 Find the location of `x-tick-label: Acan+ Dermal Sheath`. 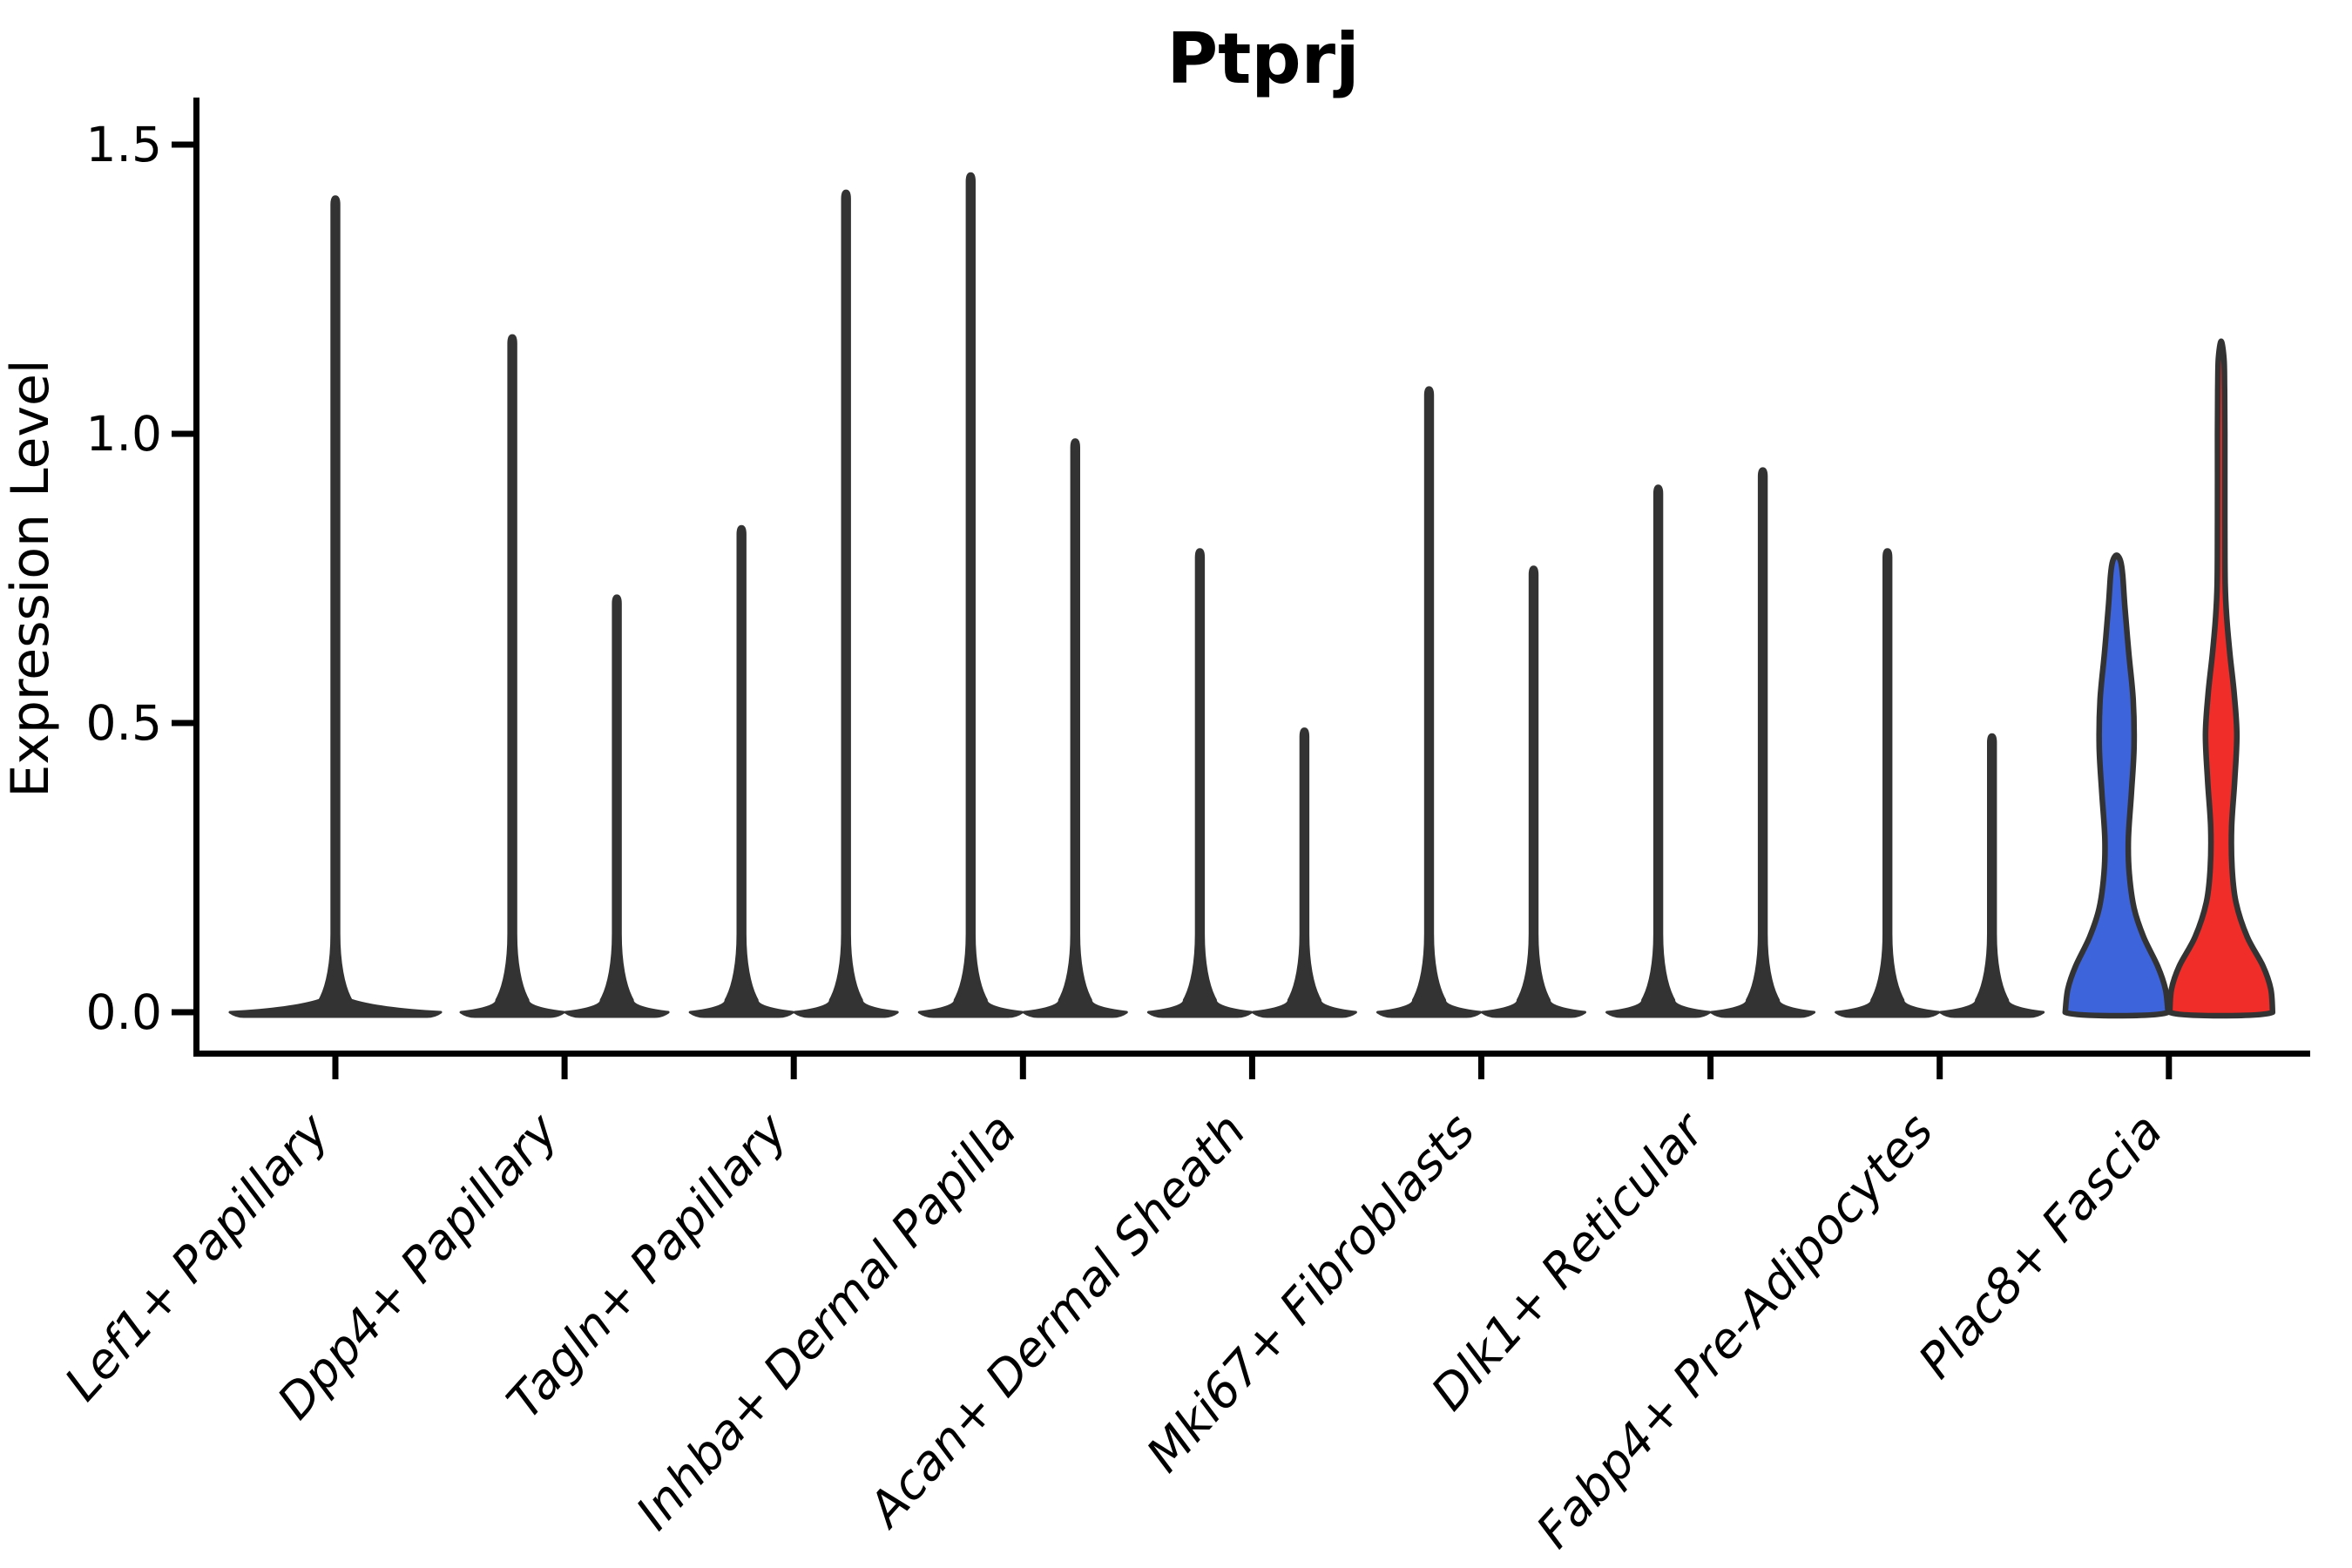

x-tick-label: Acan+ Dermal Sheath is located at coordinates (1056, 1320).